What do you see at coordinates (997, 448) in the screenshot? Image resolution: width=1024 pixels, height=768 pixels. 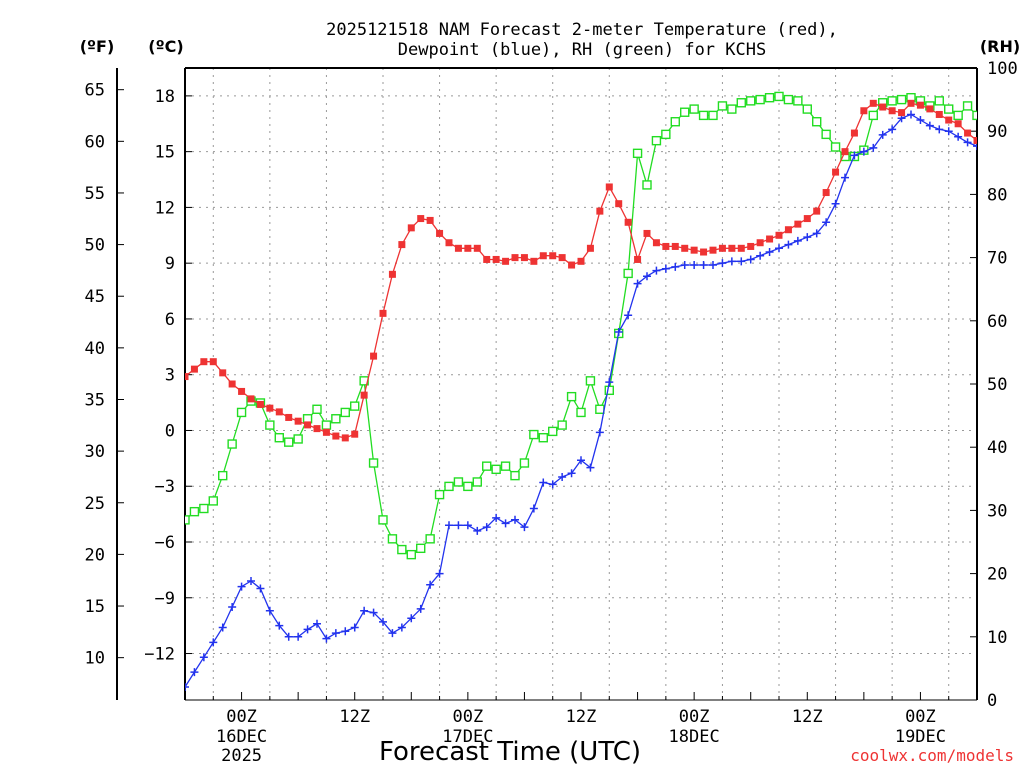 I see `rh-tick-label: 40` at bounding box center [997, 448].